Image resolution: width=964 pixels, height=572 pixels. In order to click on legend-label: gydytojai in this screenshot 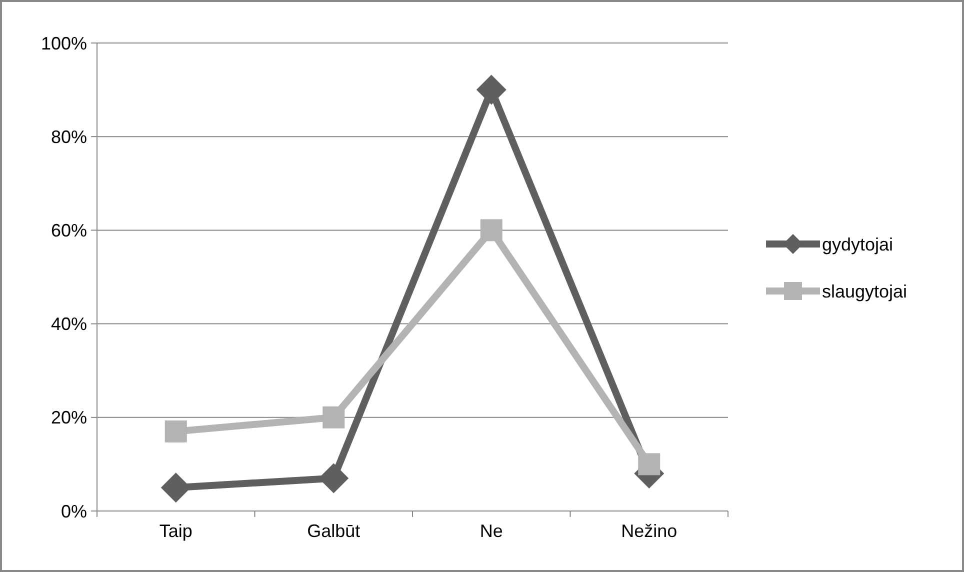, I will do `click(858, 244)`.